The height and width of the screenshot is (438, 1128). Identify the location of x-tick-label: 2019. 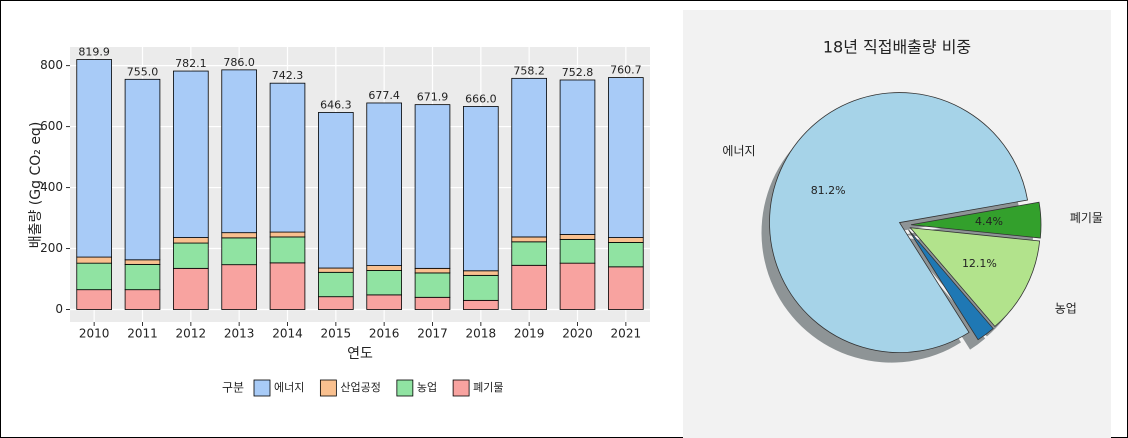
(529, 334).